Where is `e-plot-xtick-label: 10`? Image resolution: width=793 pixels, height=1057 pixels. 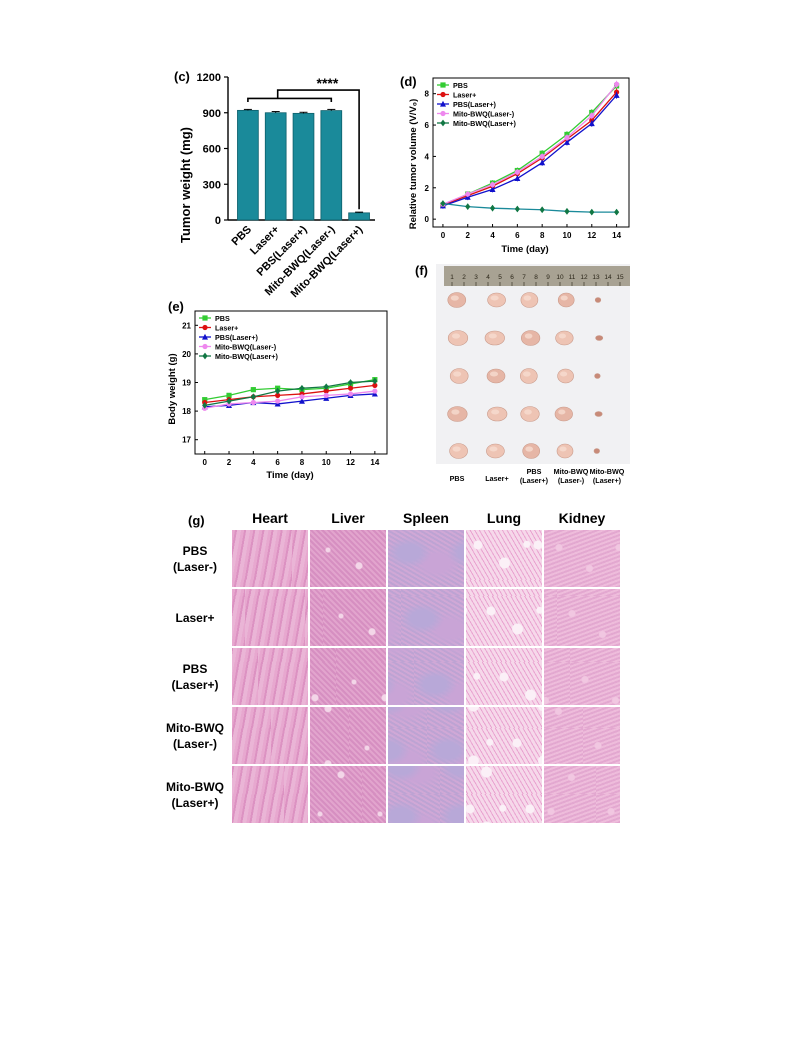 e-plot-xtick-label: 10 is located at coordinates (326, 462).